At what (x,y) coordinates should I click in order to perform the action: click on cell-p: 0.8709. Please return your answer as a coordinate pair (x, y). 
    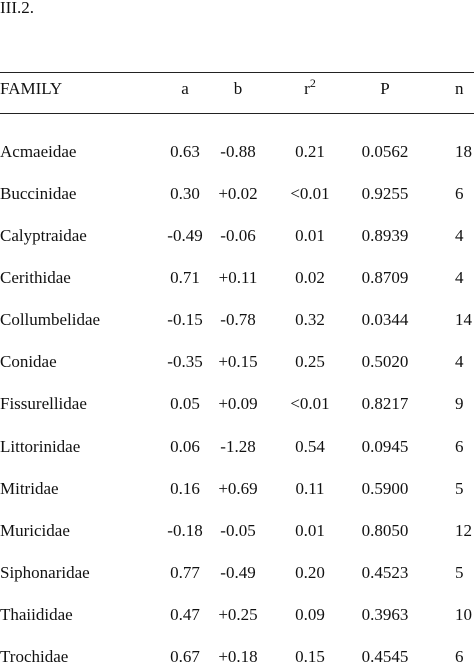
    Looking at the image, I should click on (385, 278).